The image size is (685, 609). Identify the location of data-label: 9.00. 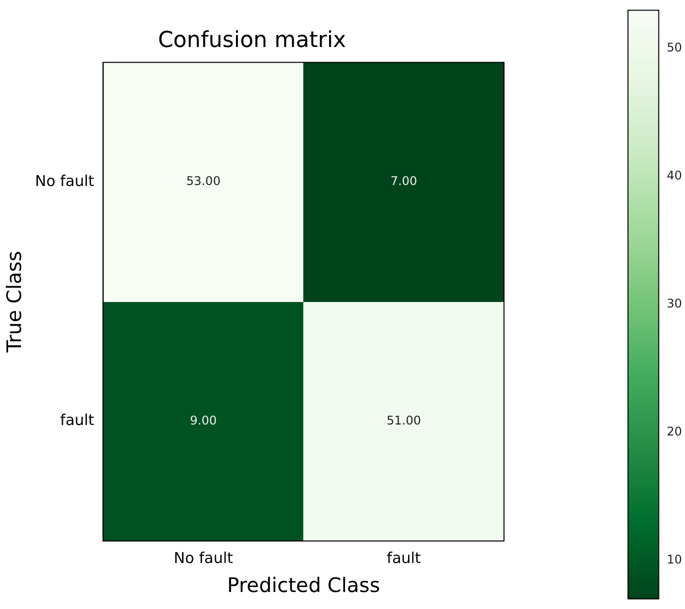
(203, 420).